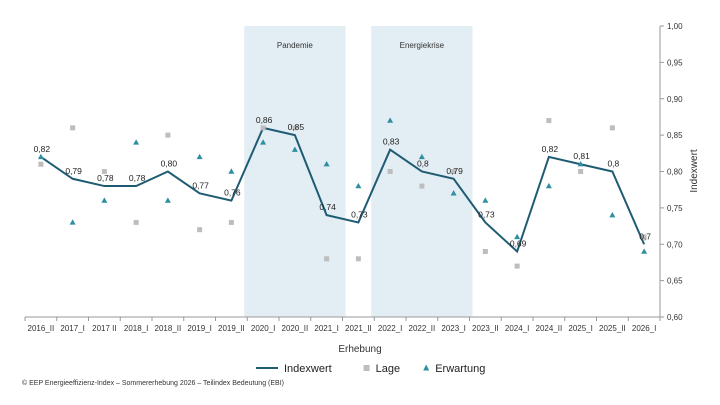  Describe the element at coordinates (232, 193) in the screenshot. I see `data-label: 0,76` at that location.